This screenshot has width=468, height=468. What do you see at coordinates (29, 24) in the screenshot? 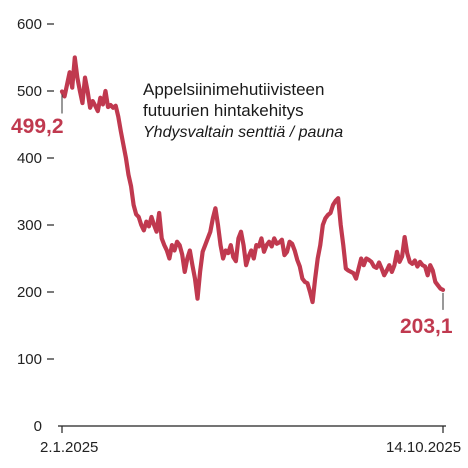
I see `y-tick-label: 600` at bounding box center [29, 24].